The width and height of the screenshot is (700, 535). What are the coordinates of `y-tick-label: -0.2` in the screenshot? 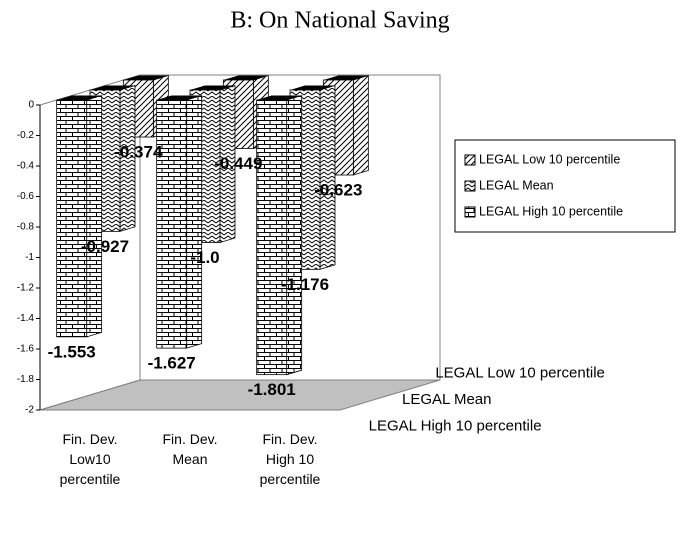 It's located at (26, 135).